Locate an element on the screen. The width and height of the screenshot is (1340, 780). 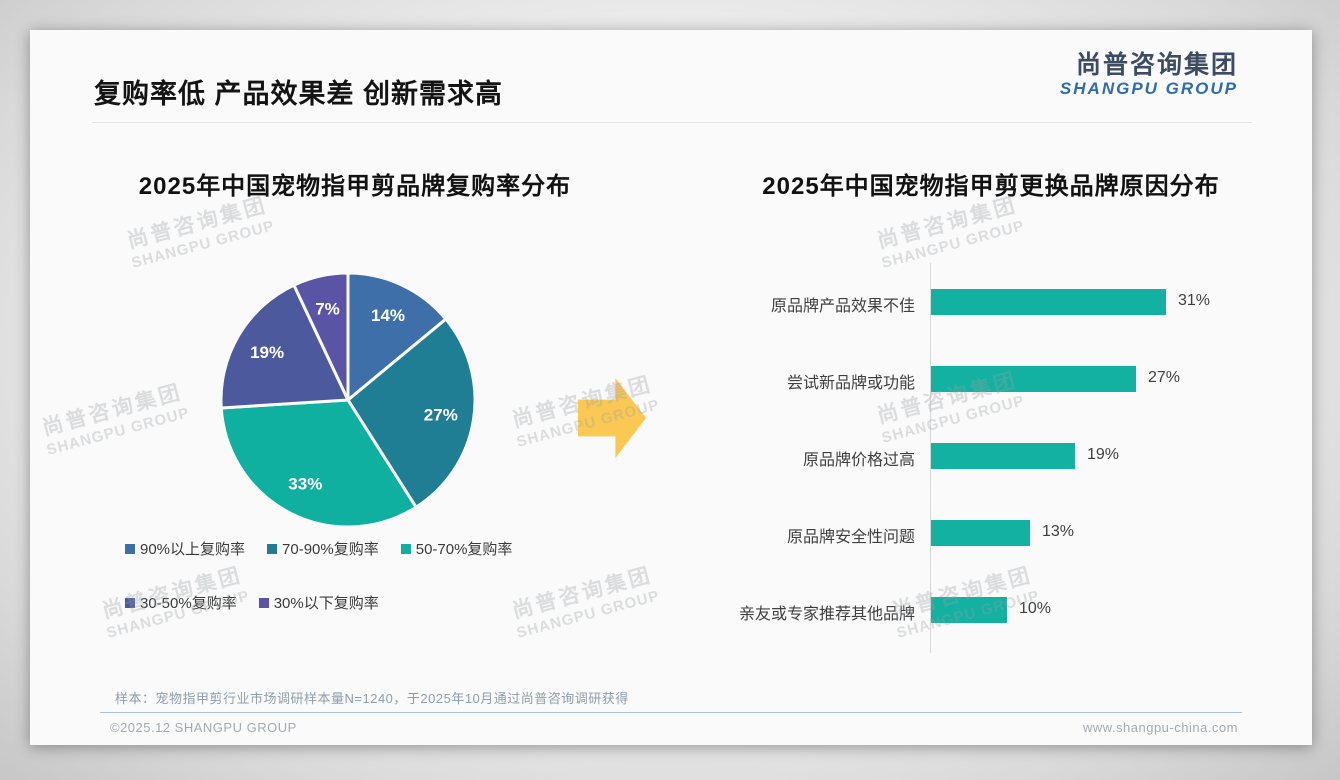
bar-category-label: 尝试新品牌或功能 is located at coordinates (850, 383).